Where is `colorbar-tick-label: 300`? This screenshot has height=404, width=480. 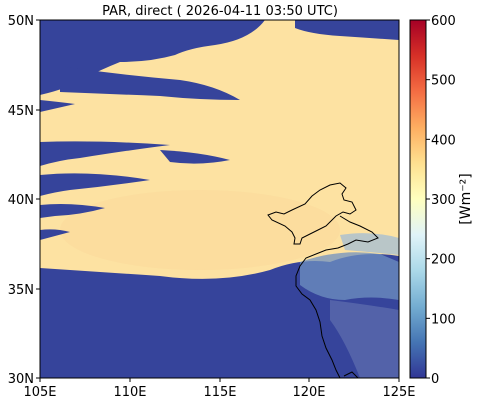
colorbar-tick-label: 300 is located at coordinates (443, 200).